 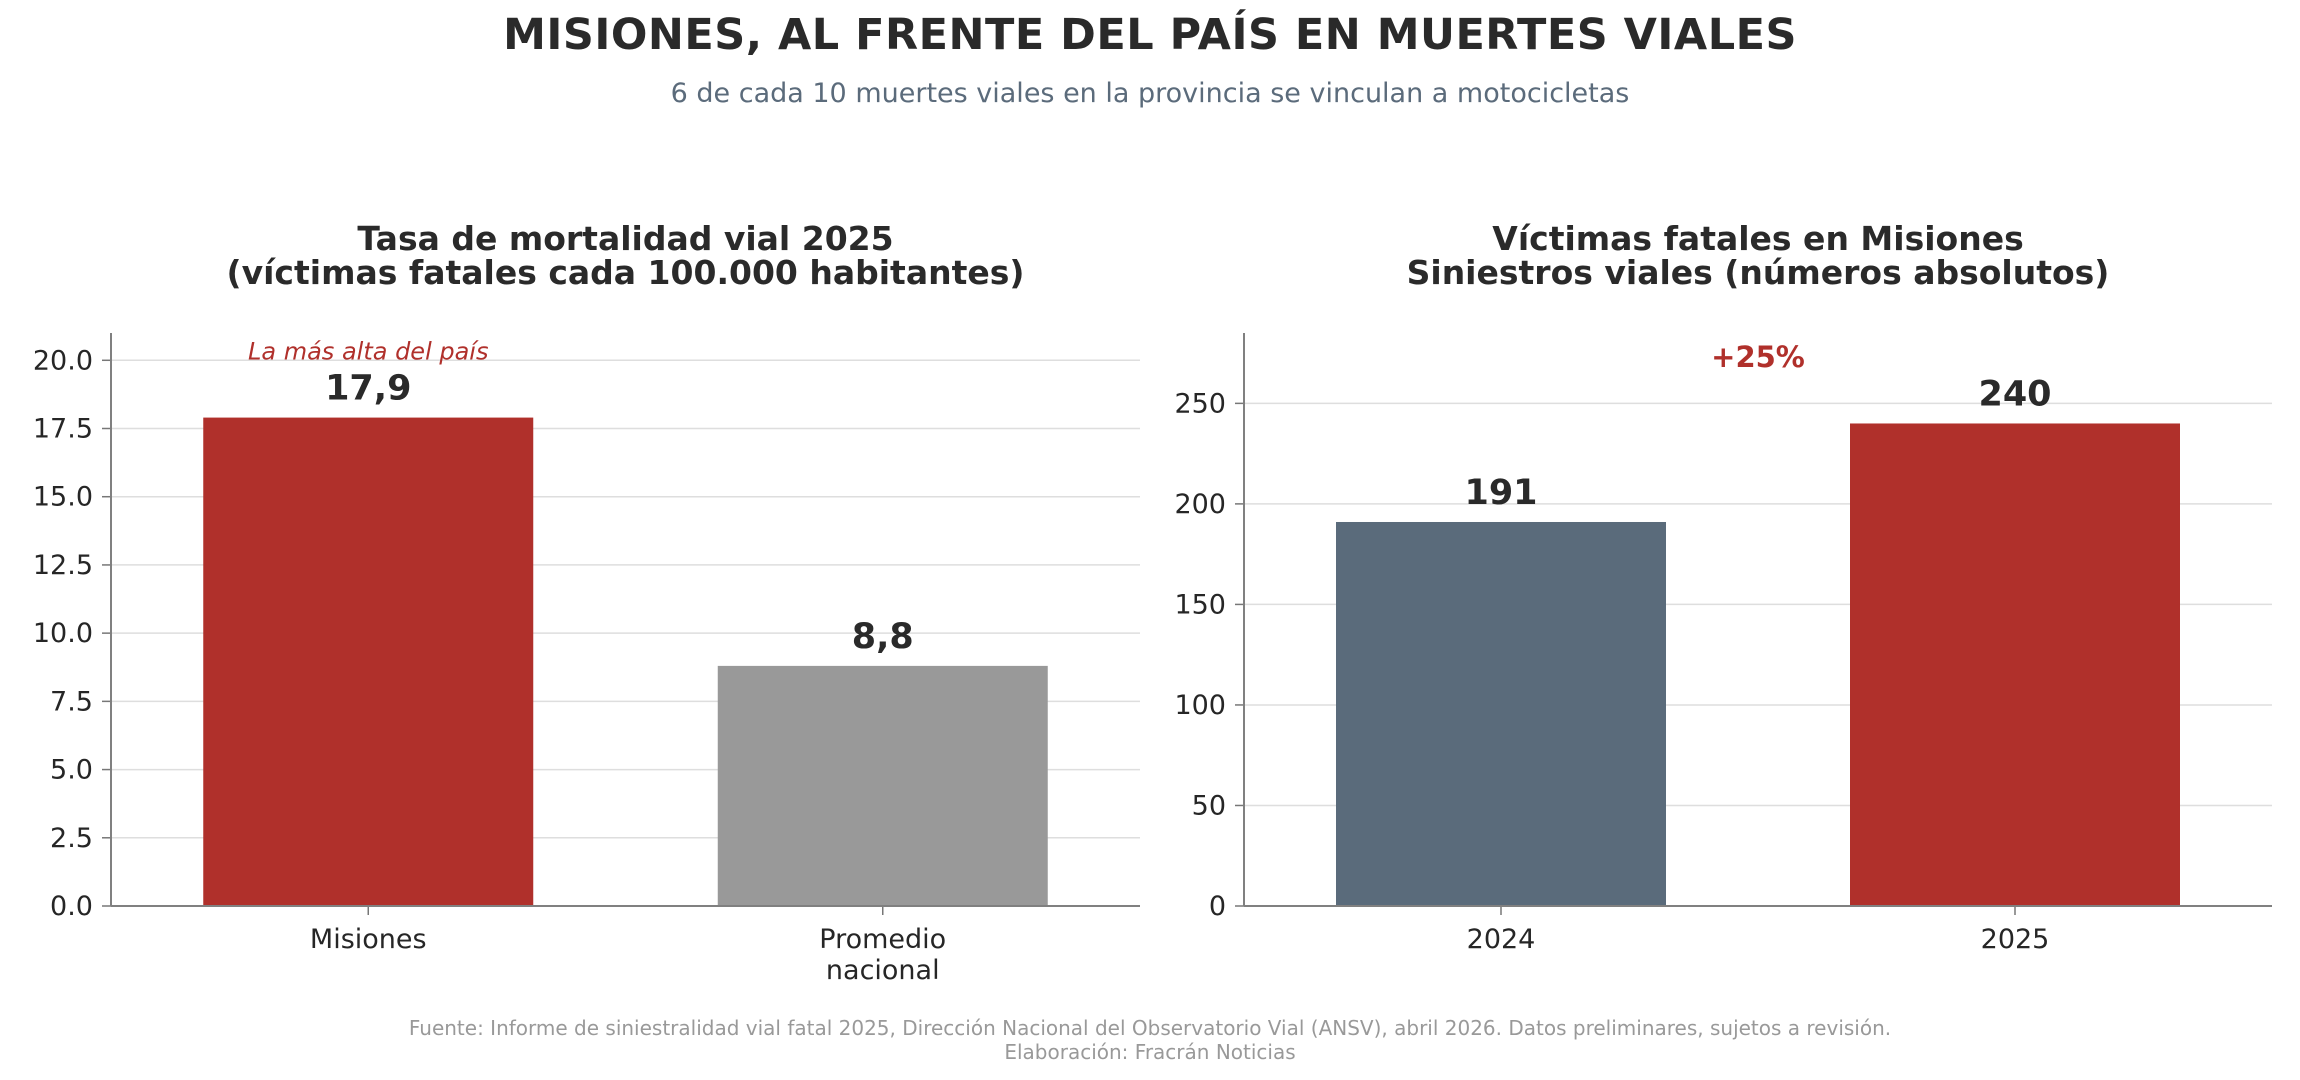 I want to click on y-tick-label: 100, so click(x=1200, y=705).